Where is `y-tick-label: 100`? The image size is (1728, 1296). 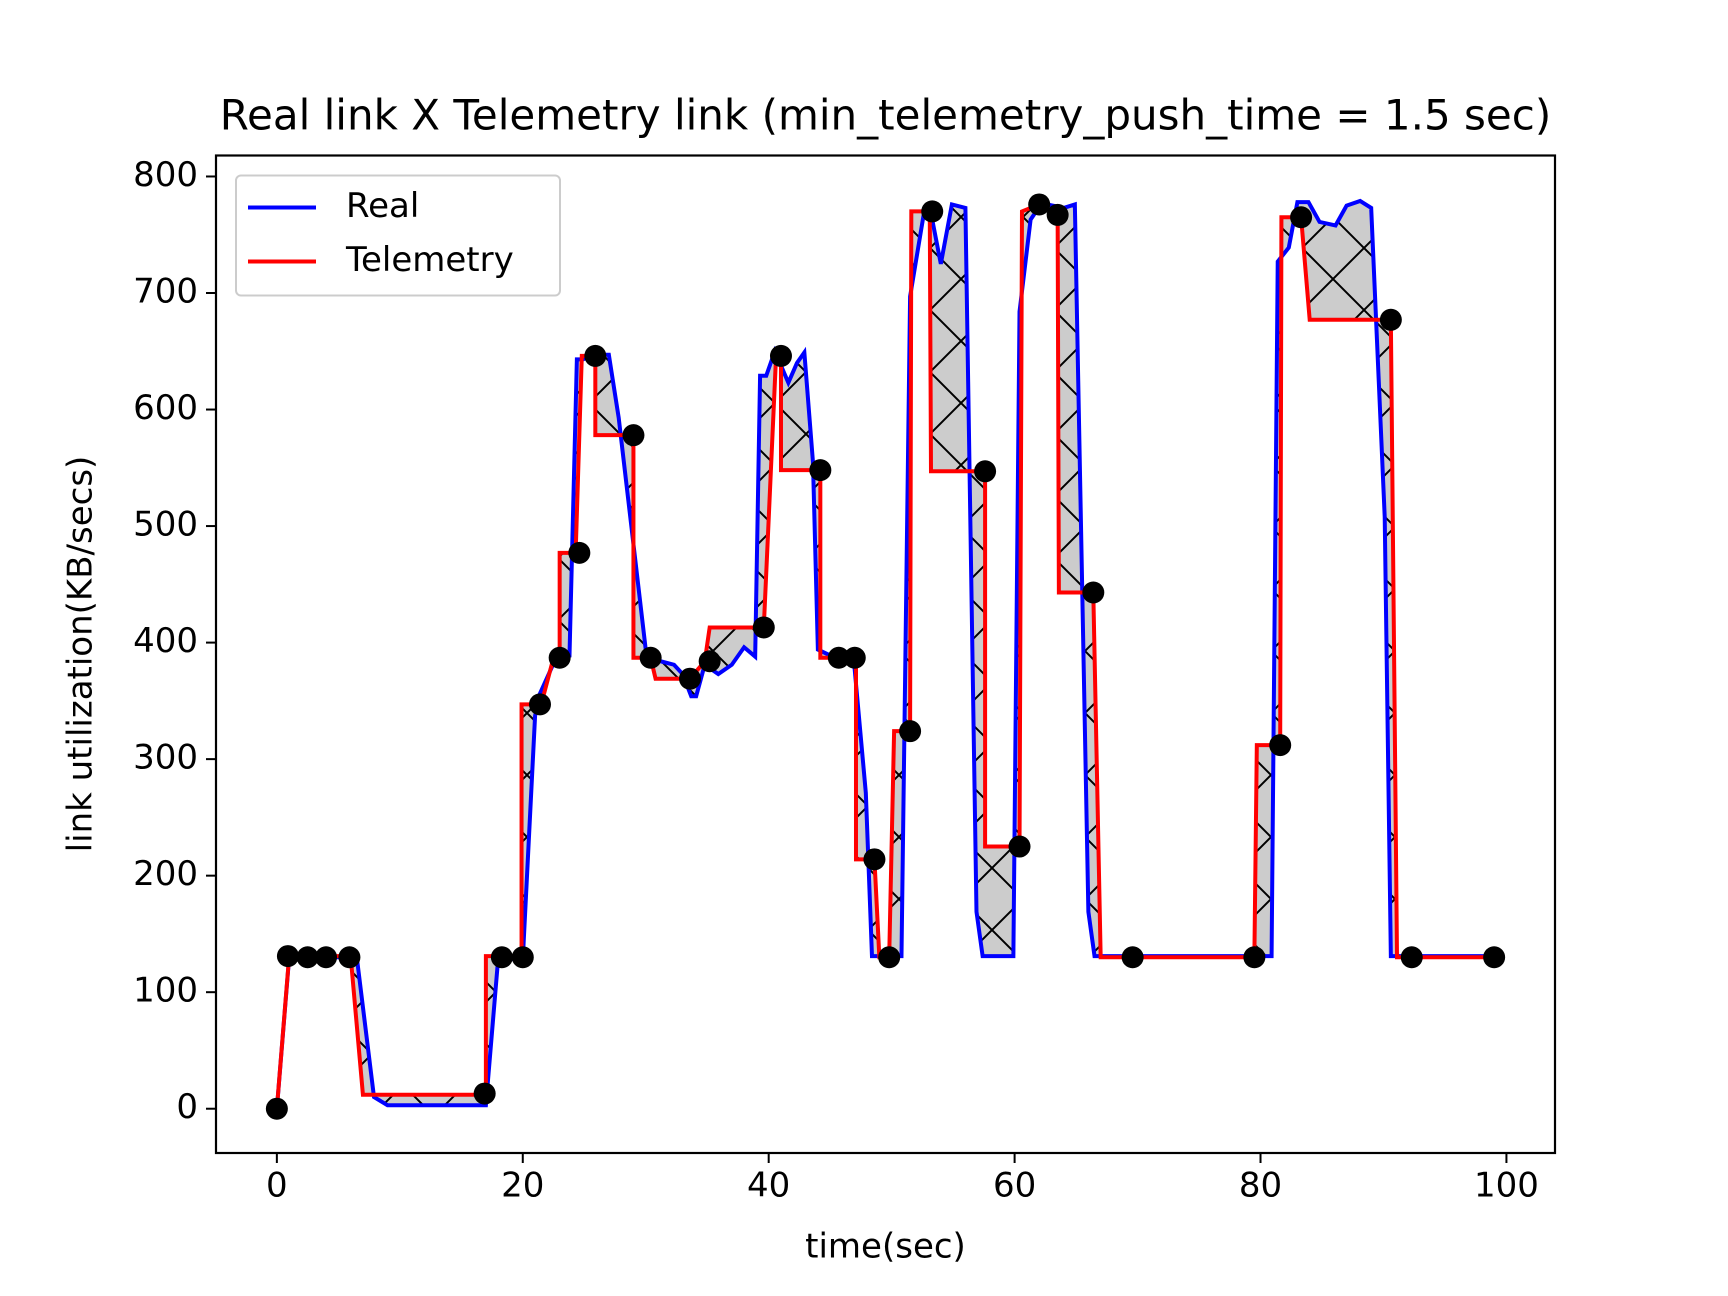 y-tick-label: 100 is located at coordinates (165, 991).